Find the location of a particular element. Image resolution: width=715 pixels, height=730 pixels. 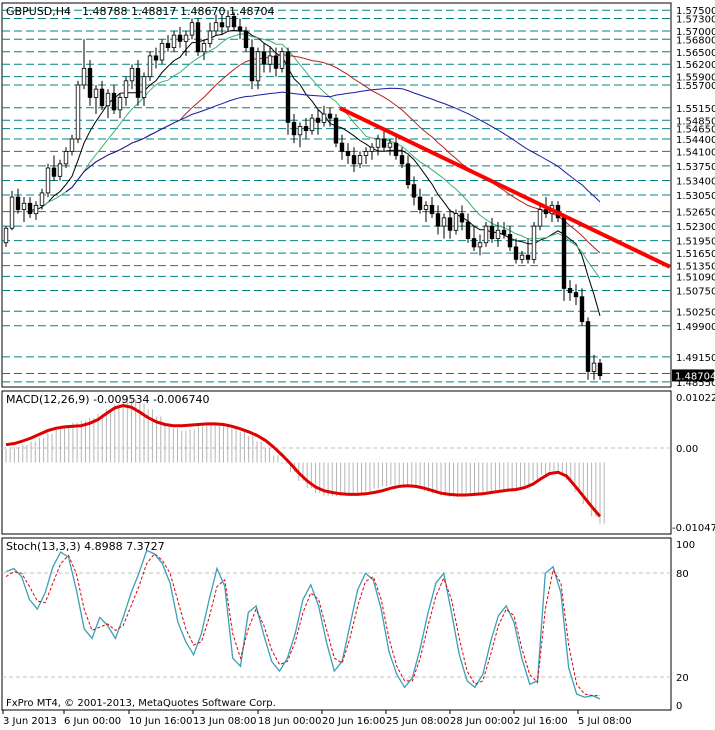

chart-symbol-label: GBPUSD,H4 is located at coordinates (38, 11).